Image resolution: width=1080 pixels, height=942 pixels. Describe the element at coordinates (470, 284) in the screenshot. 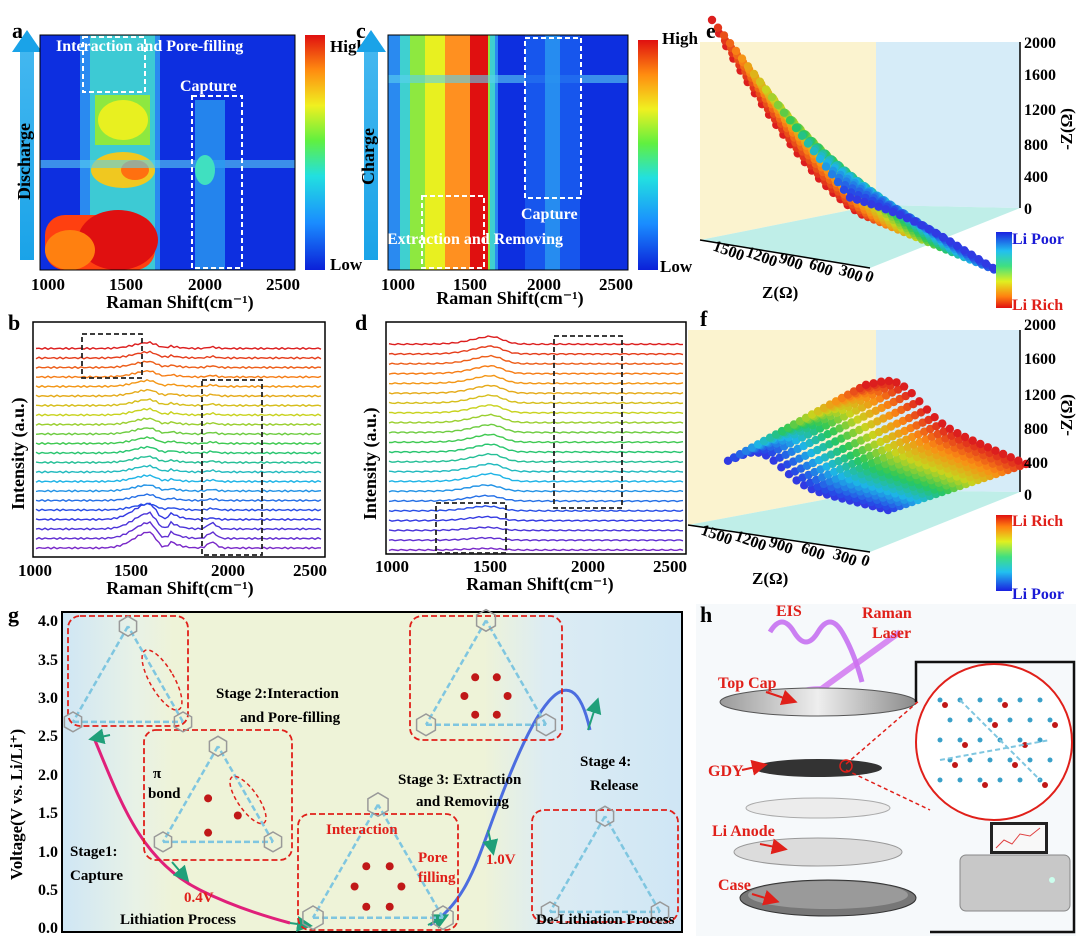

I see `tick-c-1: 1500` at that location.